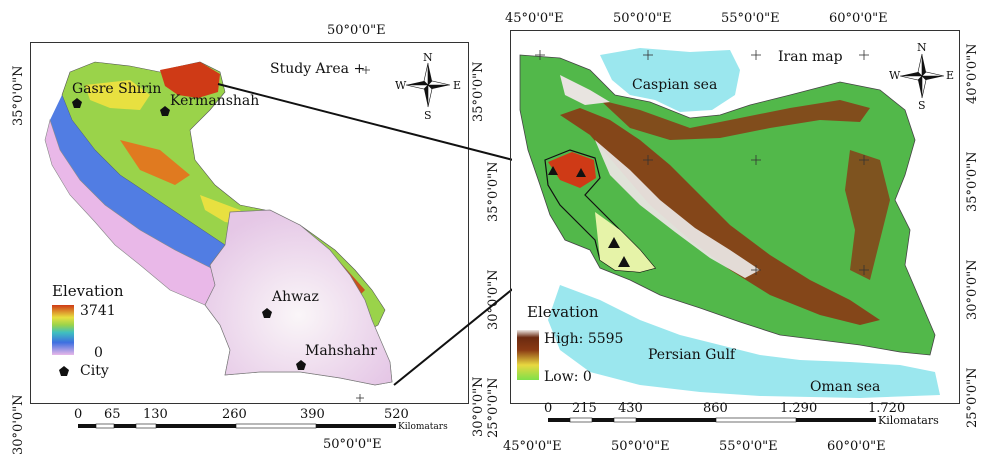  Describe the element at coordinates (215, 101) in the screenshot. I see `city-label-kermanshah: Kermanshah` at that location.